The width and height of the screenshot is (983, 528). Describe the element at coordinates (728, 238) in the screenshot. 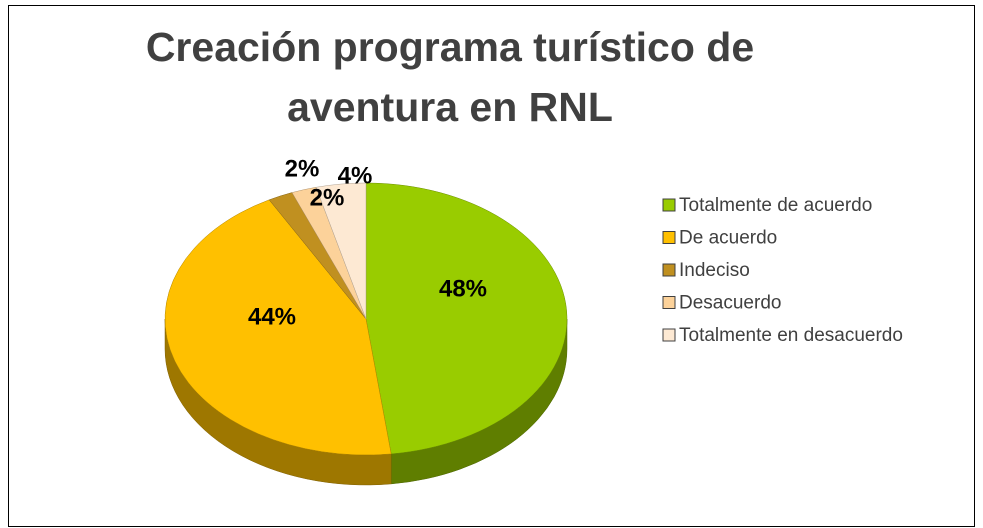

I see `legend-label: De acuerdo` at that location.